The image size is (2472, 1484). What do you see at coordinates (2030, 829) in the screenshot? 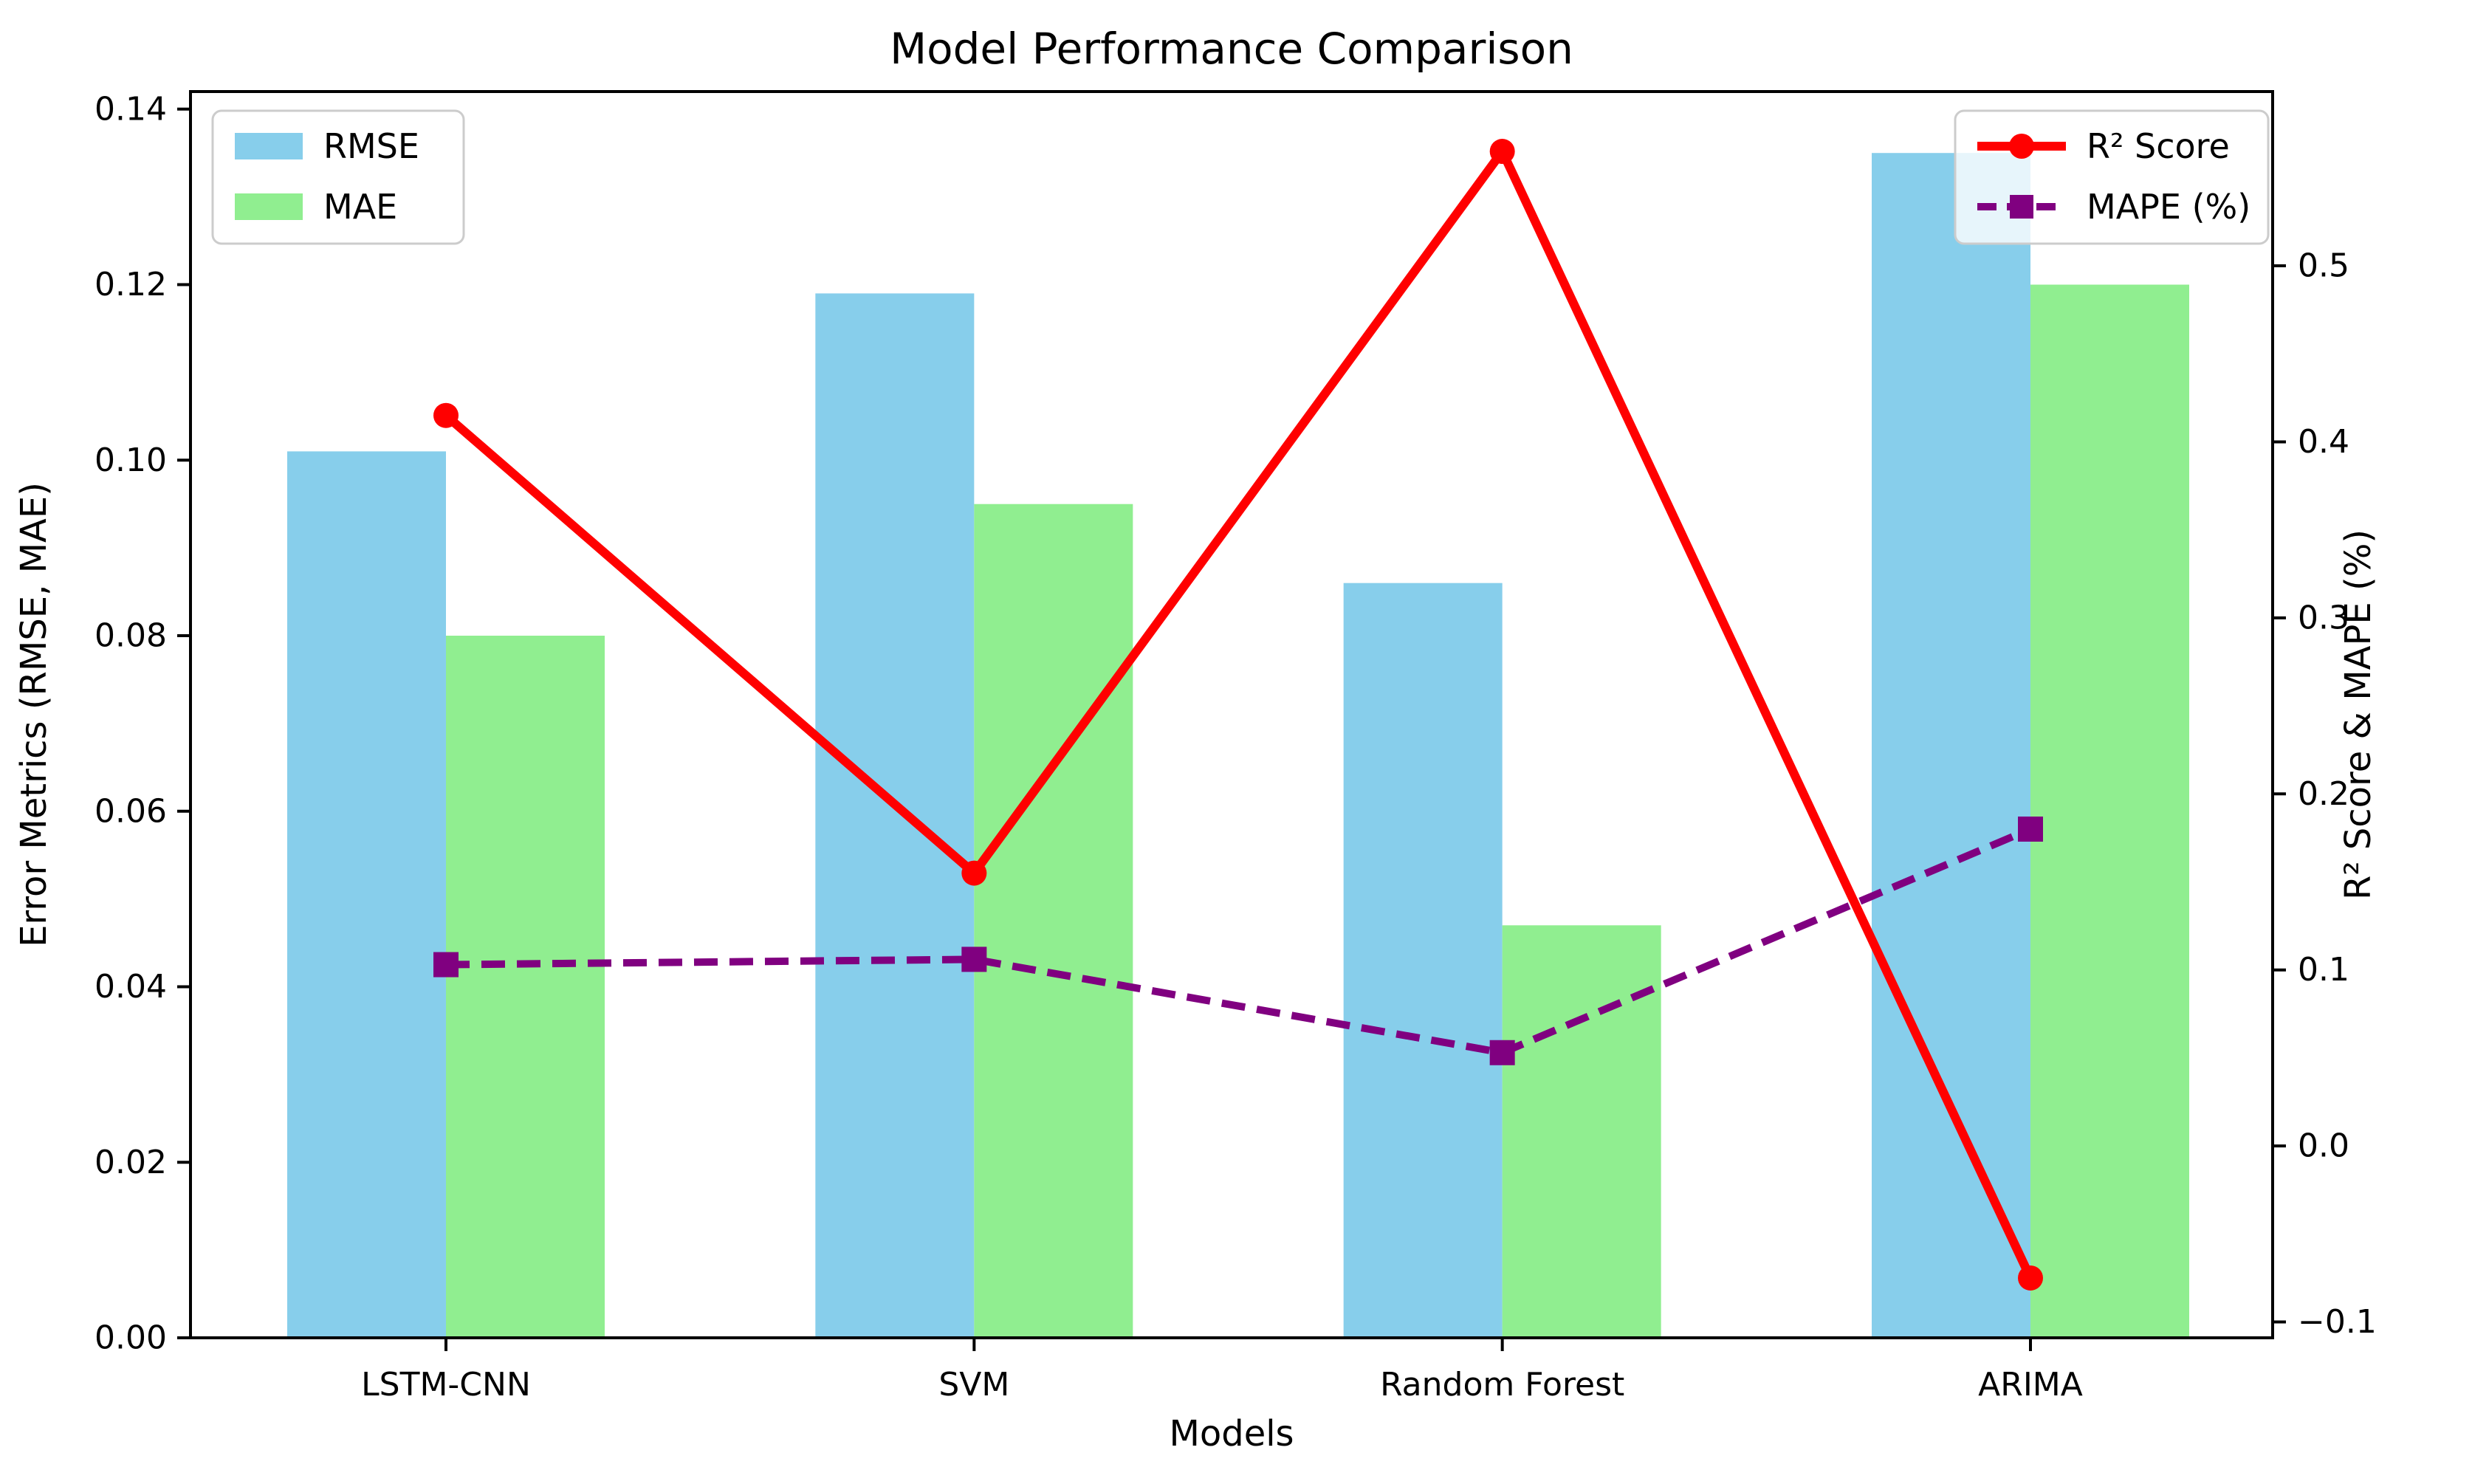
I see `mape-marker-ARIMA` at bounding box center [2030, 829].